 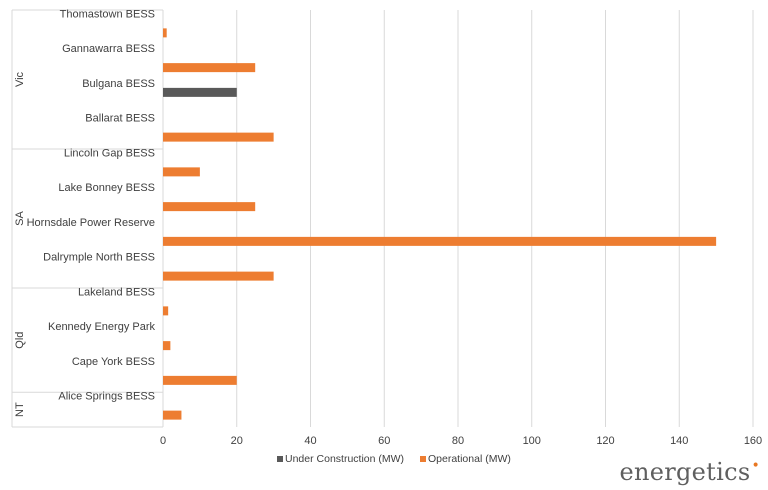 What do you see at coordinates (753, 441) in the screenshot?
I see `x-tick-label: 160` at bounding box center [753, 441].